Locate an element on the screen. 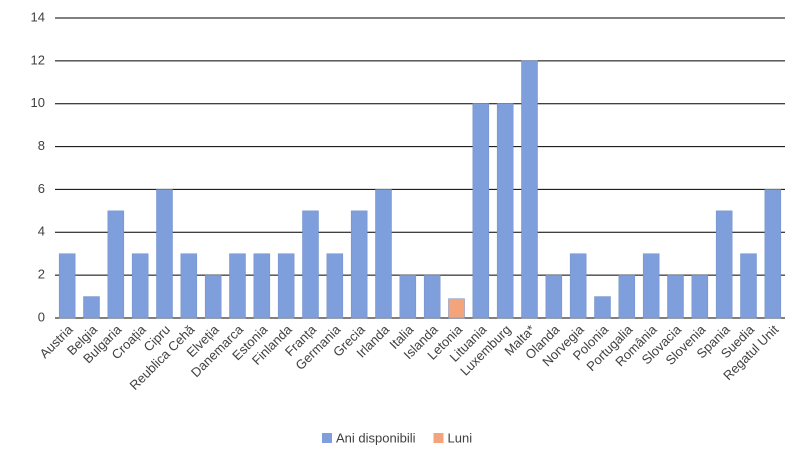 The image size is (800, 471). y-tick-label: 8 is located at coordinates (41, 145).